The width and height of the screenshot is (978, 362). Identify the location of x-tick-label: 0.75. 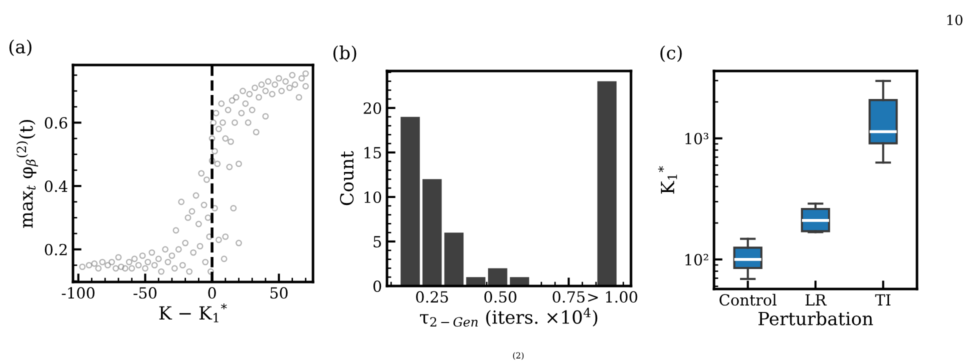
(568, 297).